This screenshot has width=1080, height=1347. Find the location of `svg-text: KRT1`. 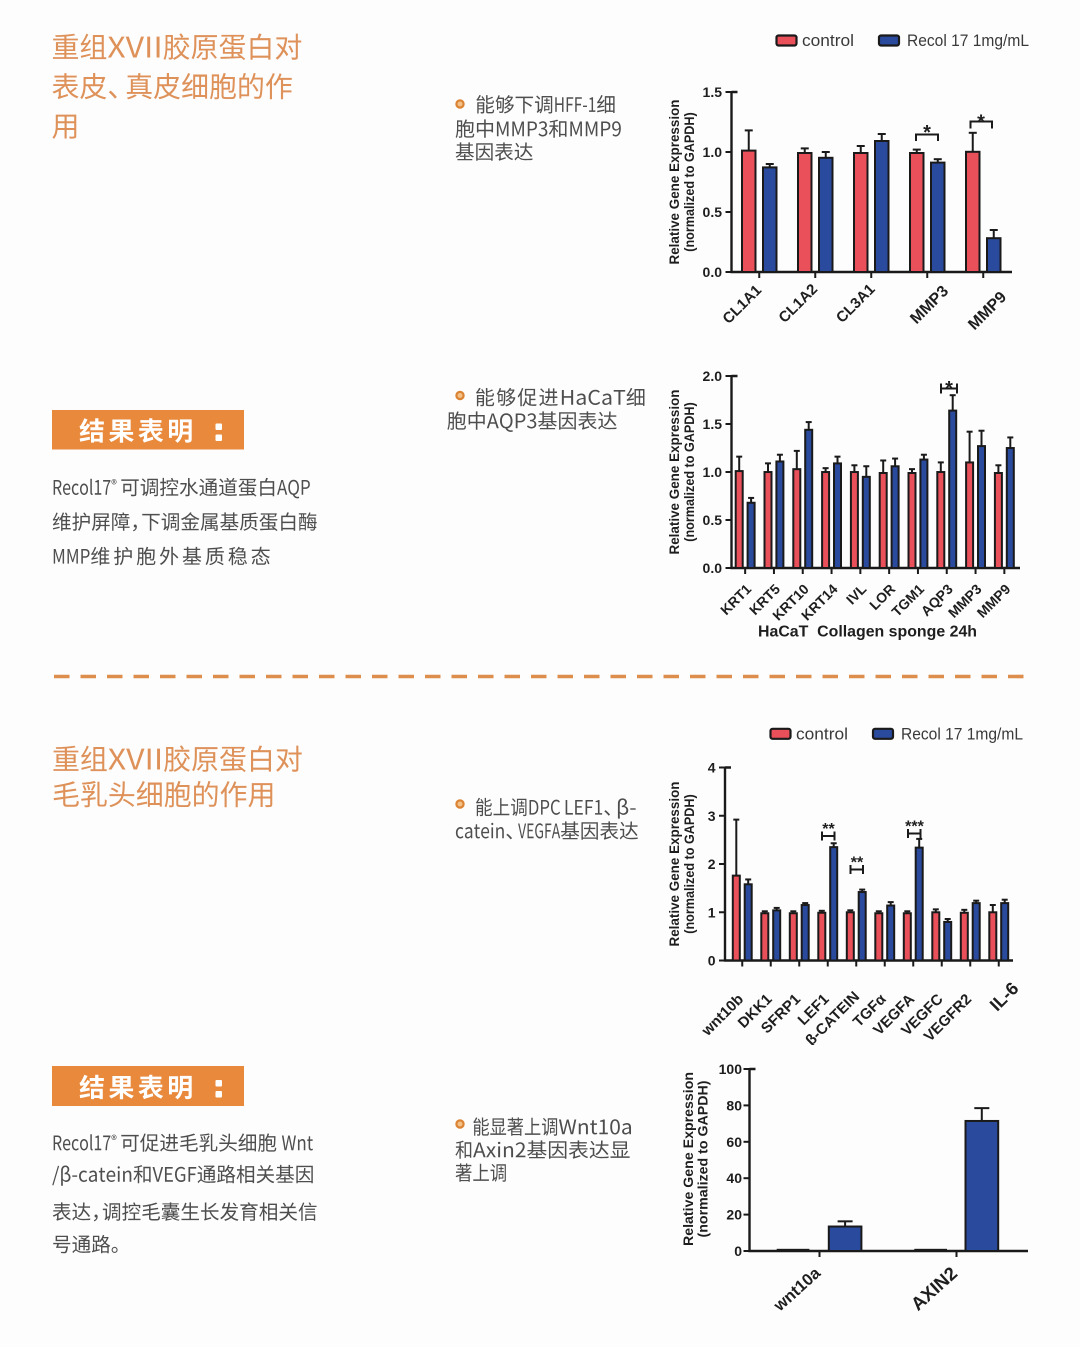

svg-text: KRT1 is located at coordinates (735, 599).